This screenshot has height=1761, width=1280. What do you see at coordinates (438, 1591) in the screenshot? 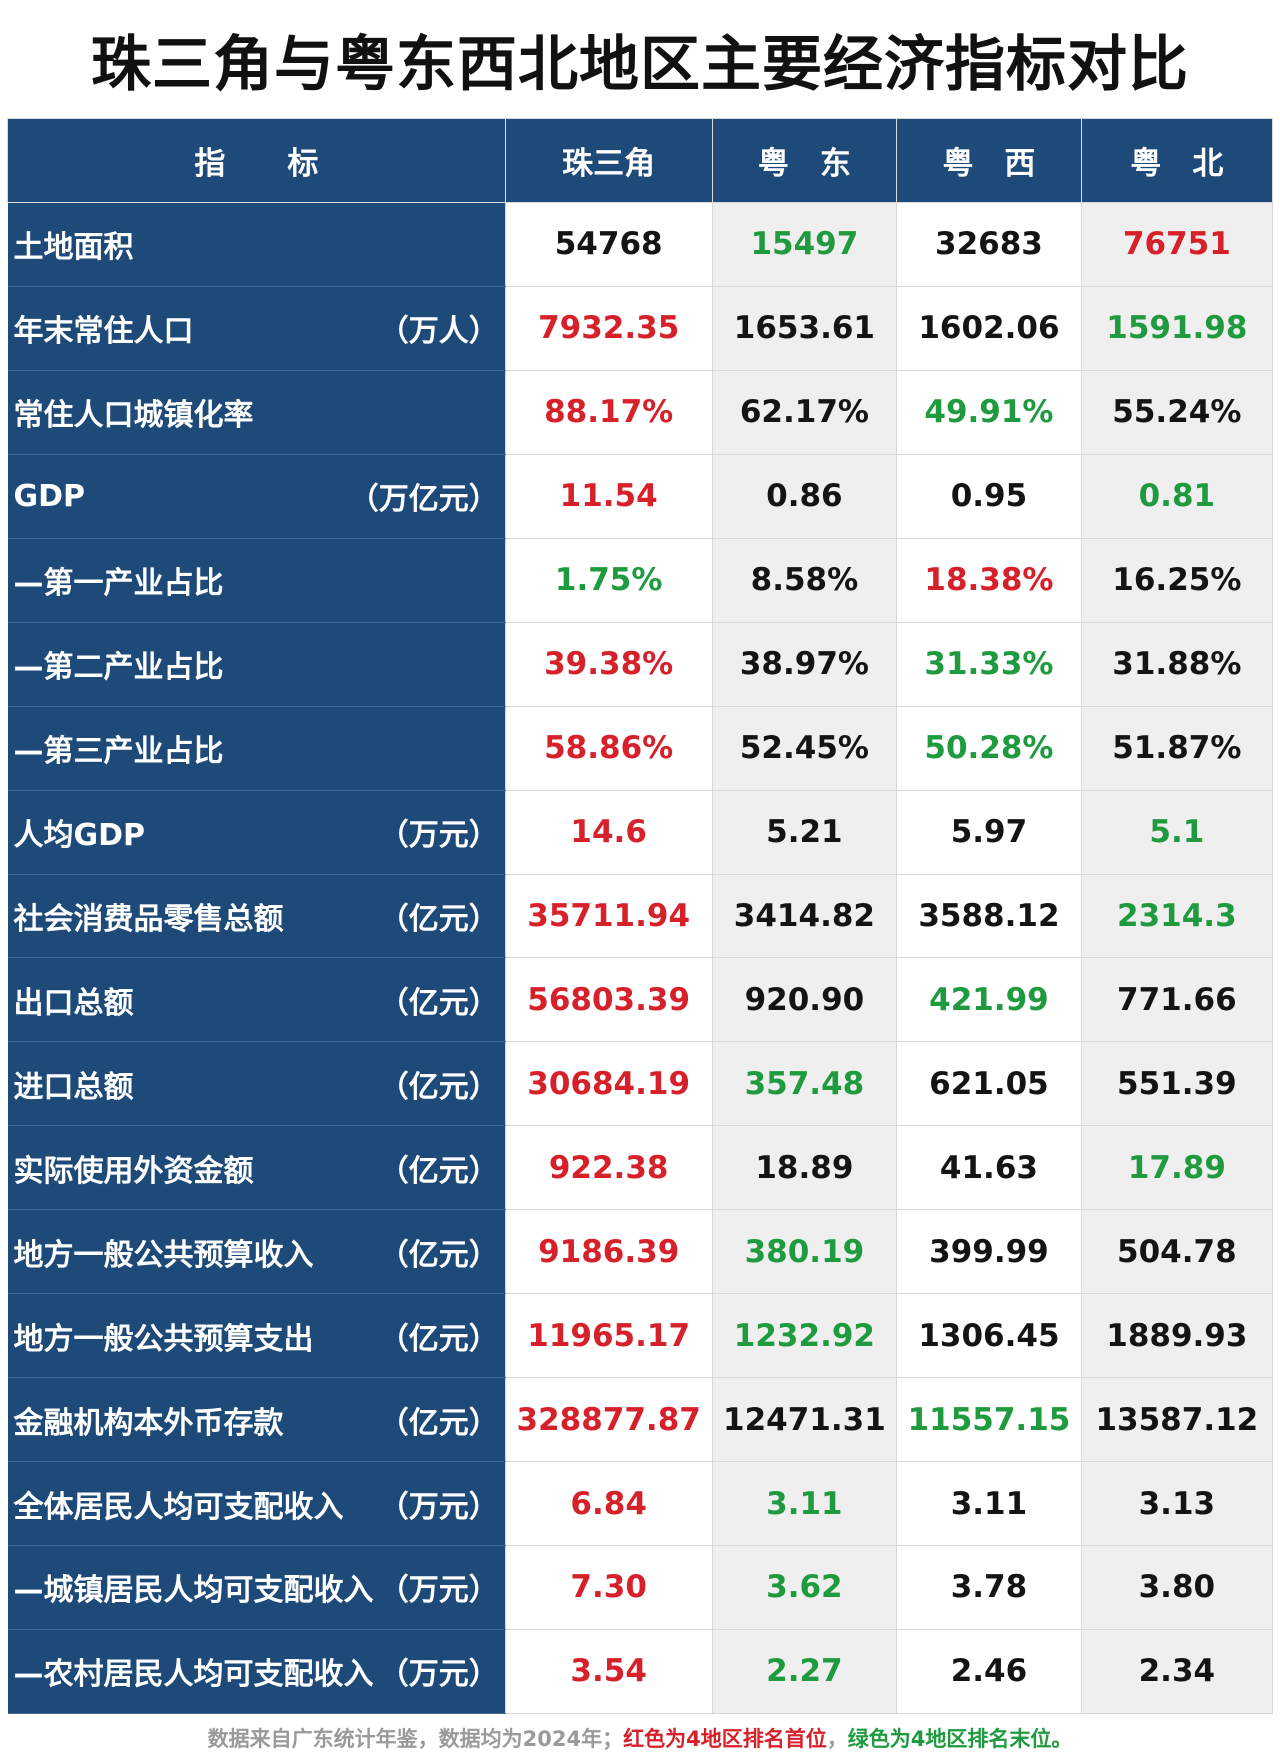
I see `indicator-unit: （万元）` at bounding box center [438, 1591].